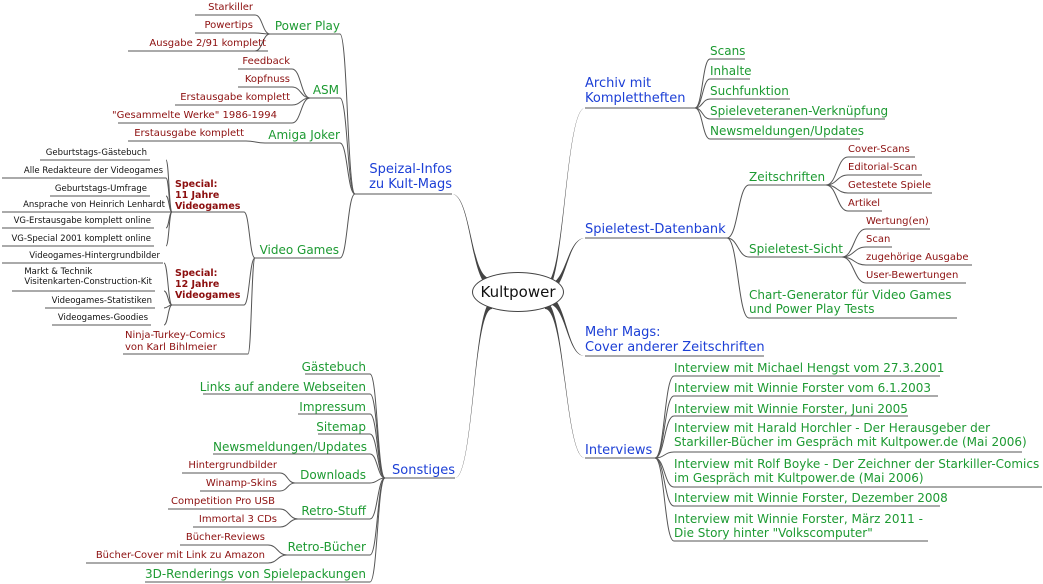 The width and height of the screenshot is (1043, 584). Describe the element at coordinates (791, 409) in the screenshot. I see `interview-item: Interview mit Winnie Forster, Juni 2005` at that location.